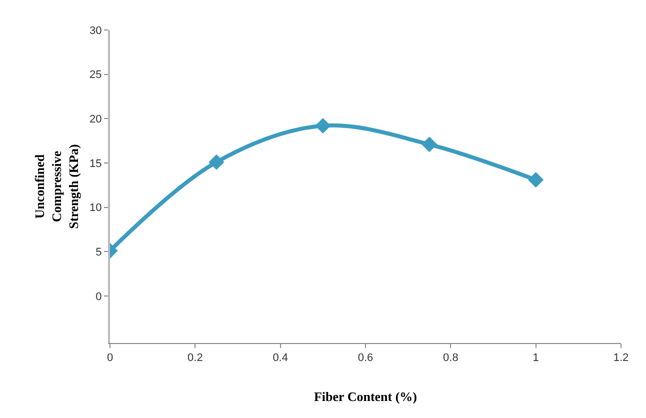  Describe the element at coordinates (99, 296) in the screenshot. I see `y-tick-label: 0` at that location.